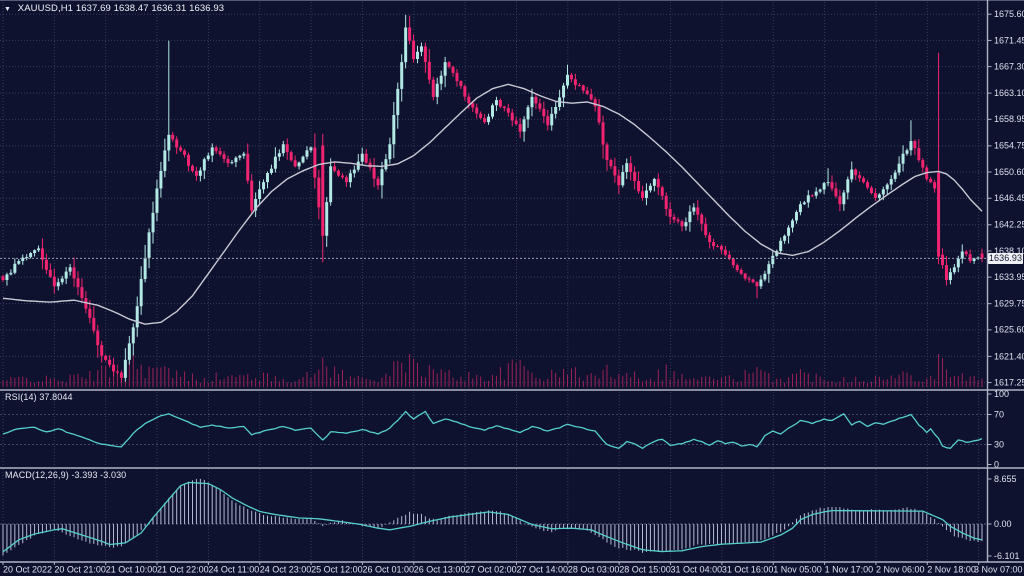  I want to click on svg-text: 30, so click(999, 444).